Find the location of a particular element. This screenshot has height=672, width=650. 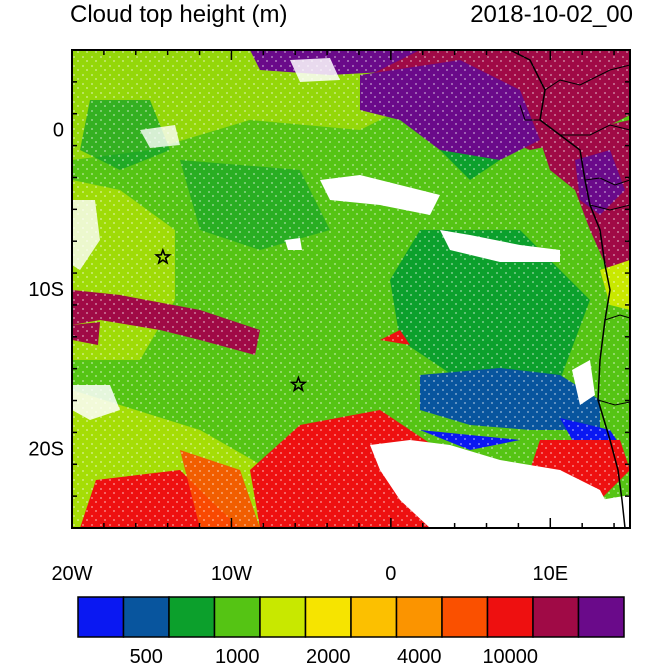

map-datetime: 2018-10-02_00 is located at coordinates (551, 14).